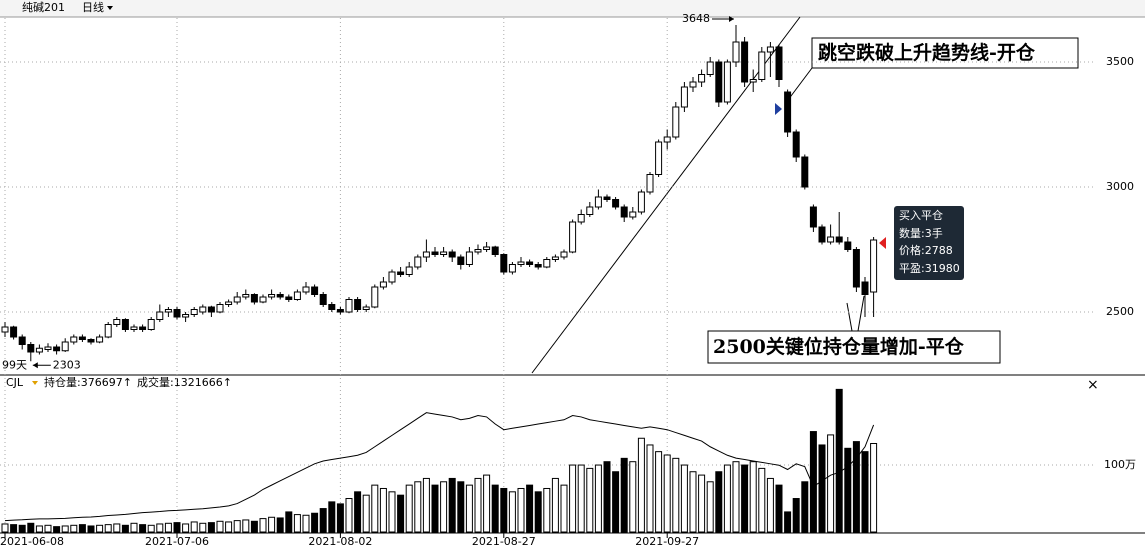 This screenshot has width=1145, height=550. Describe the element at coordinates (854, 347) in the screenshot. I see `callout-box` at that location.